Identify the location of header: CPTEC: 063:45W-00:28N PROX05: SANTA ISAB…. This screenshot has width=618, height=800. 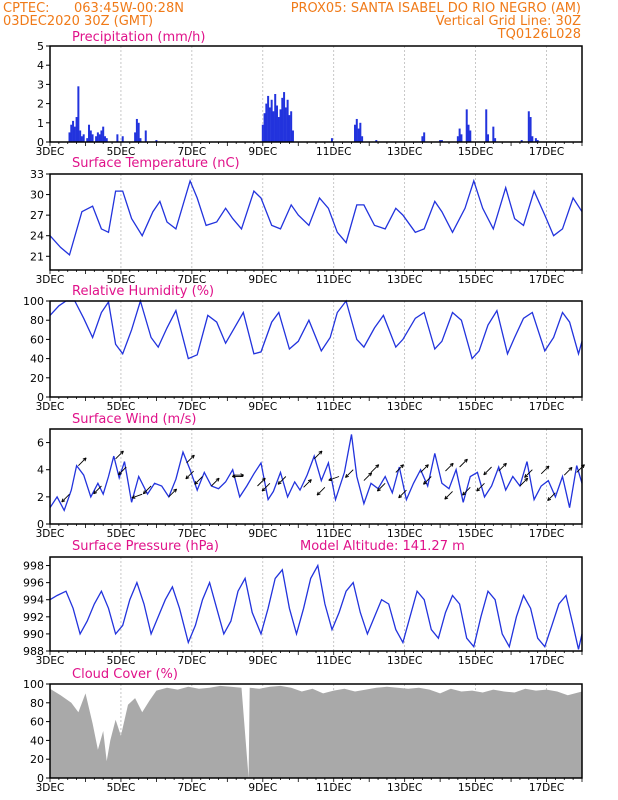
(292, 21).